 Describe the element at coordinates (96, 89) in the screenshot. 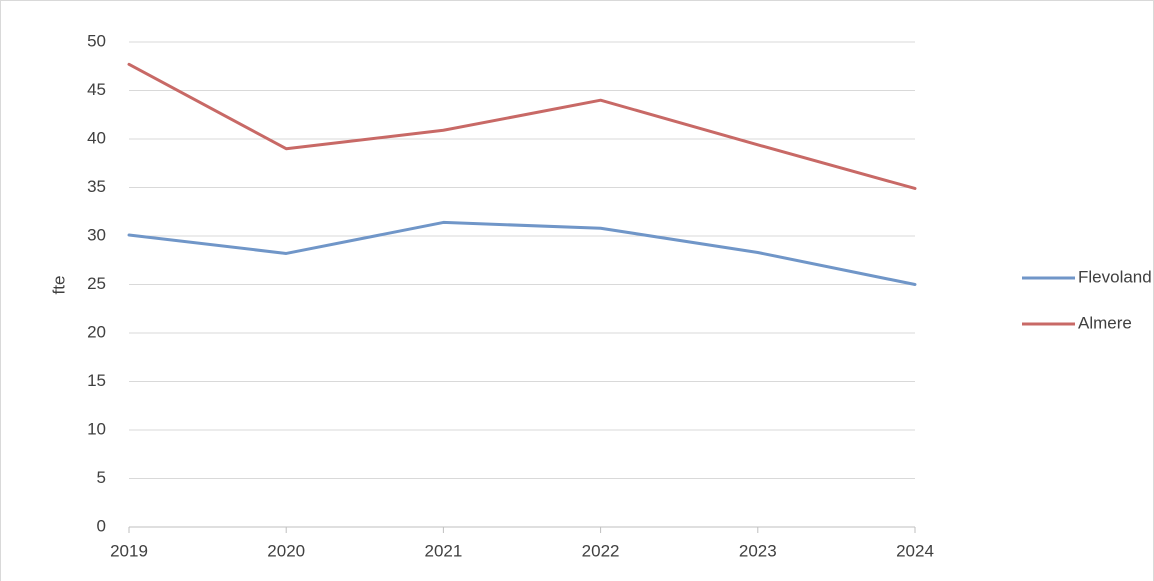

I see `y-tick-label: 45` at that location.